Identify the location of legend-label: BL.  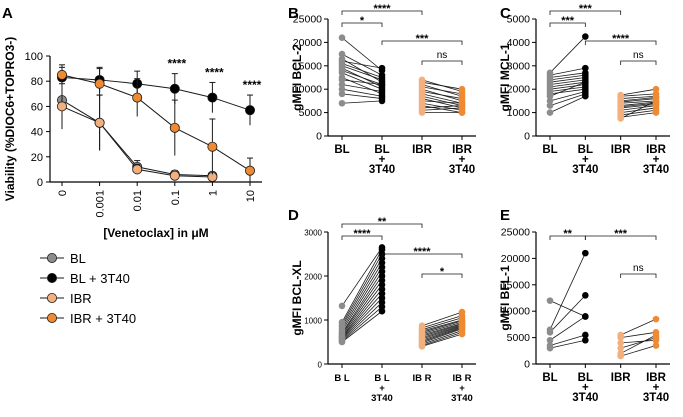
(78, 258).